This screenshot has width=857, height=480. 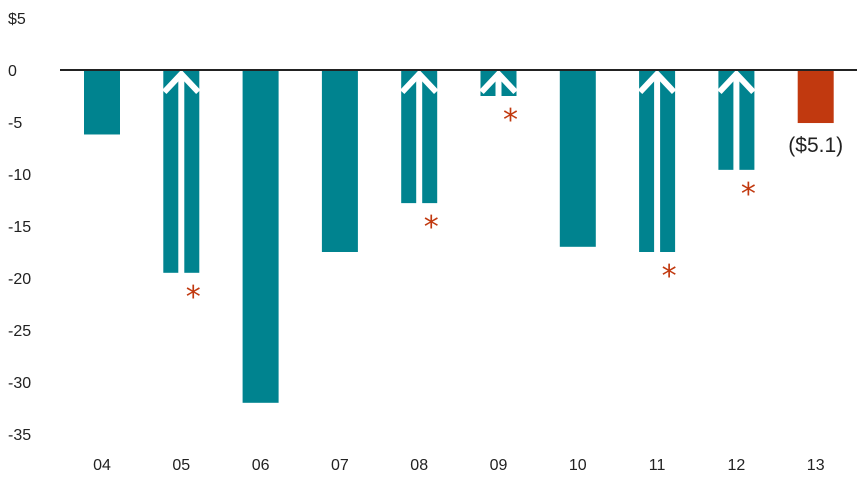 I want to click on y-tick-label: -5, so click(x=15, y=123).